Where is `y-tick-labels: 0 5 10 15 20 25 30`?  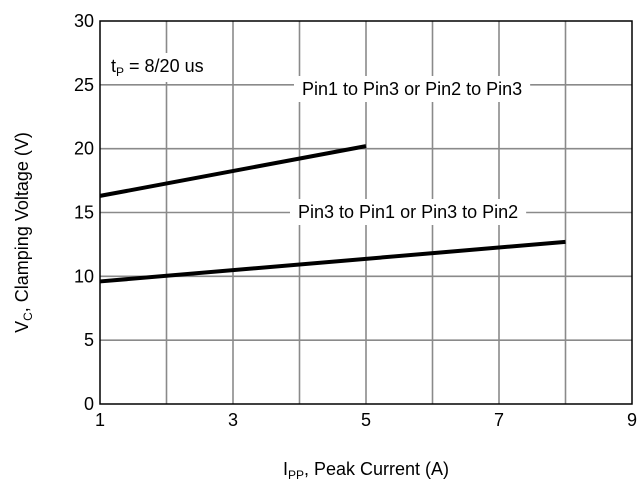
y-tick-labels: 0 5 10 15 20 25 30 is located at coordinates (84, 212).